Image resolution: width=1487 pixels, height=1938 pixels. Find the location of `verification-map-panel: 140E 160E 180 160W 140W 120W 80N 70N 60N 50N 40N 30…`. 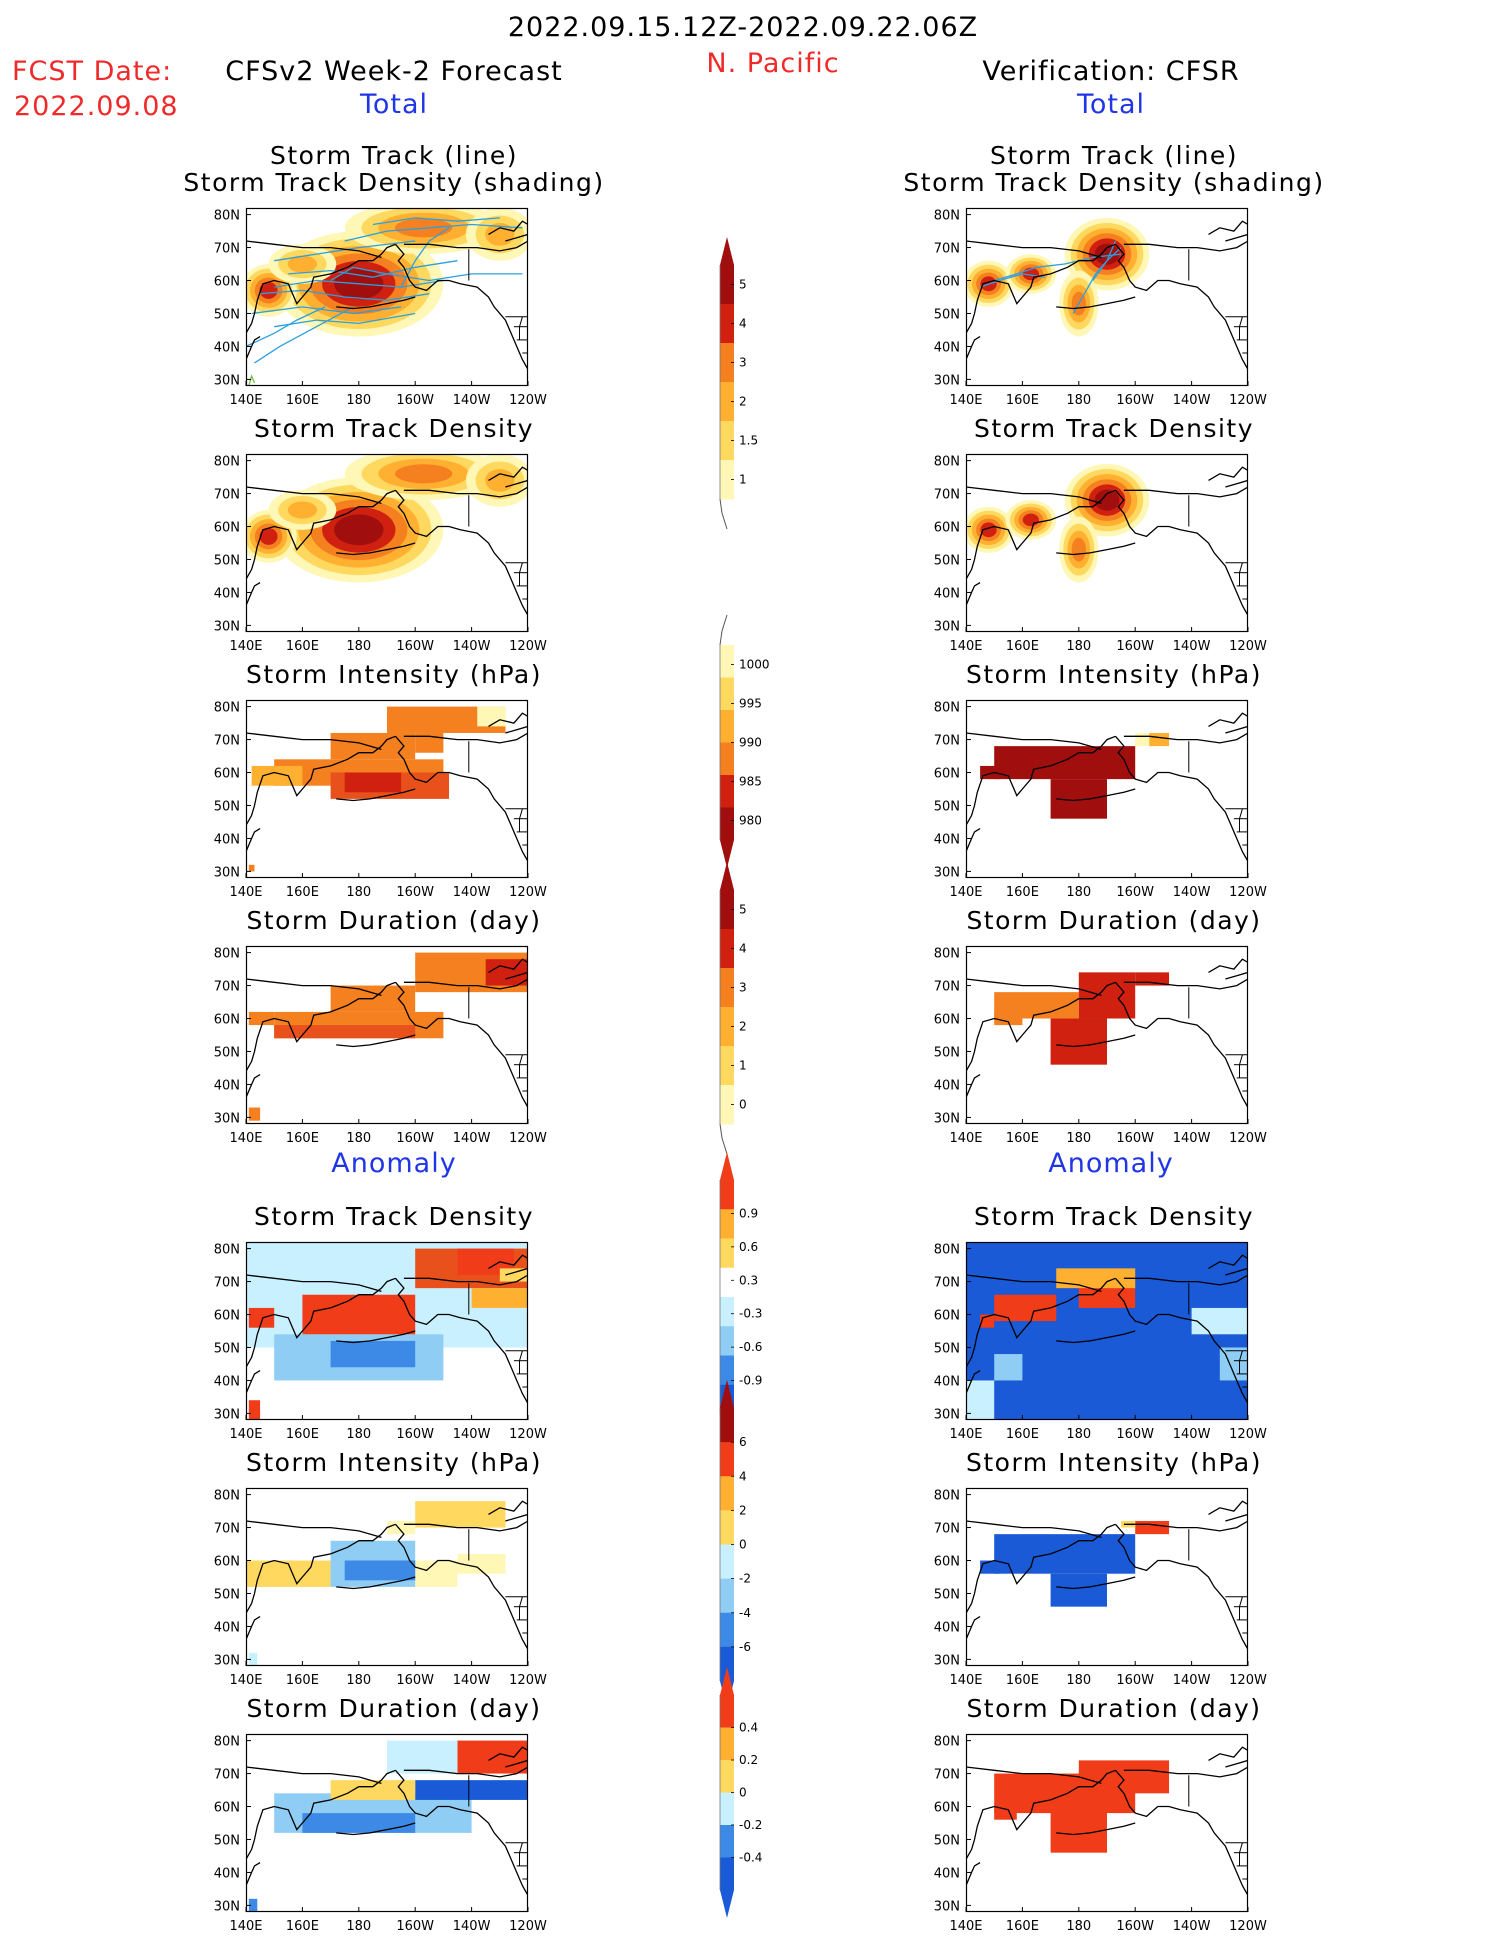

verification-map-panel: 140E 160E 180 160W 140W 120W 80N 70N 60N 50N 40N 30… is located at coordinates (1100, 553).